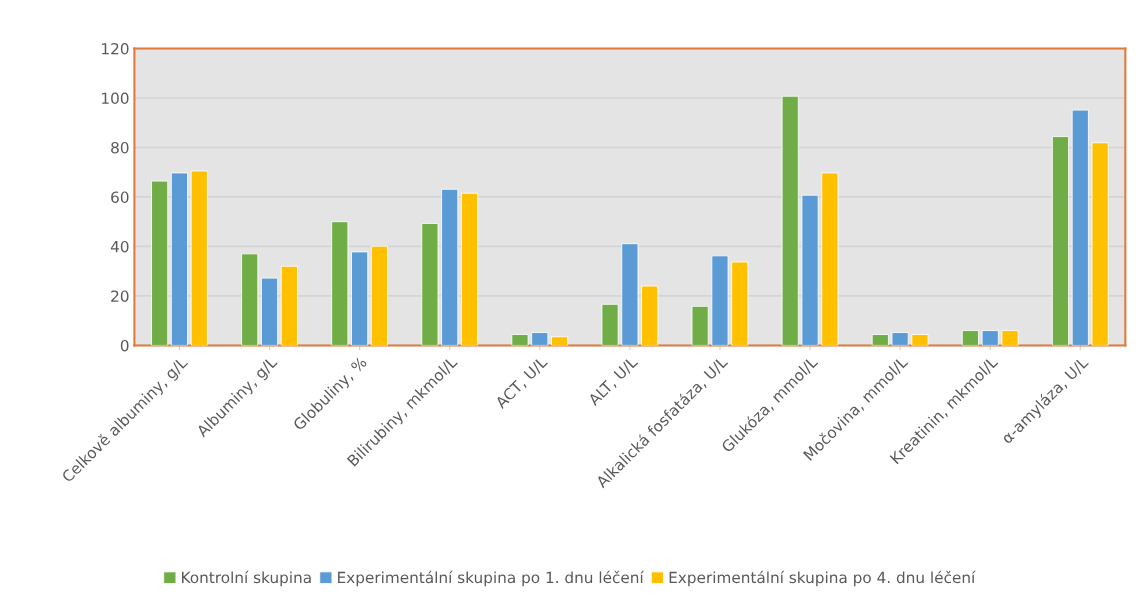 This screenshot has height=606, width=1139. Describe the element at coordinates (120, 147) in the screenshot. I see `y-tick-label: 80` at that location.